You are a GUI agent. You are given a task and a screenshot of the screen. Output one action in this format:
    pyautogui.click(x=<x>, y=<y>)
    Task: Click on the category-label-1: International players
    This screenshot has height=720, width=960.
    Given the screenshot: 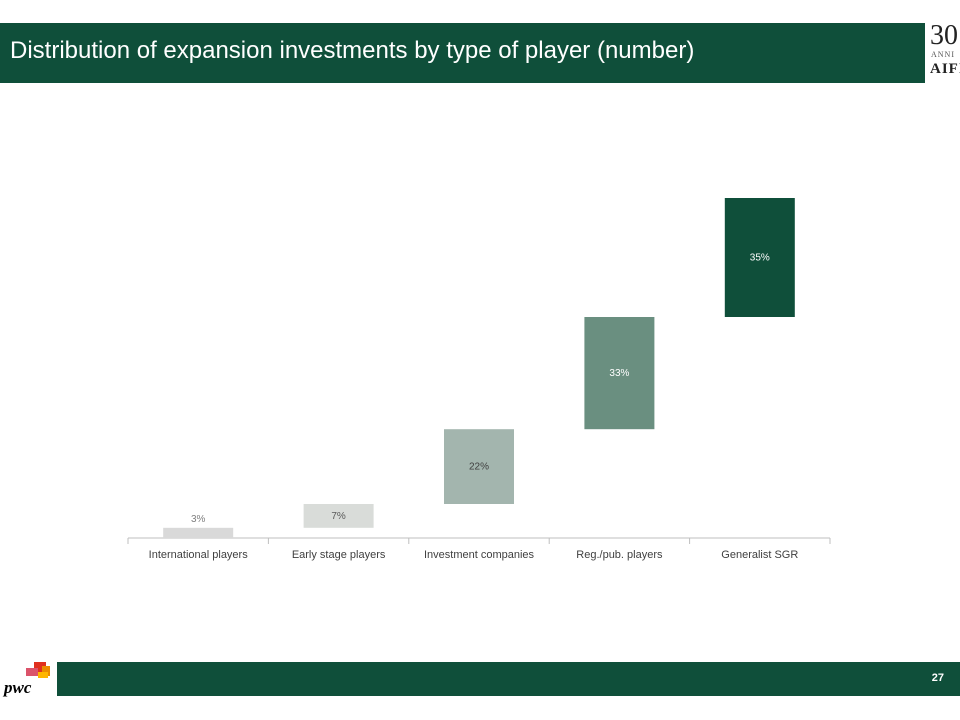 What is the action you would take?
    pyautogui.click(x=199, y=555)
    